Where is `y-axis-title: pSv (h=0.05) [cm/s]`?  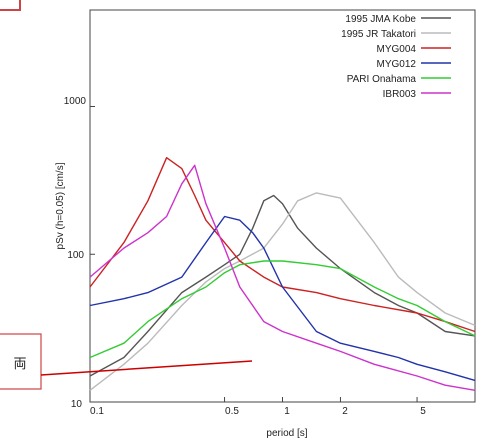 y-axis-title: pSv (h=0.05) [cm/s] is located at coordinates (60, 205).